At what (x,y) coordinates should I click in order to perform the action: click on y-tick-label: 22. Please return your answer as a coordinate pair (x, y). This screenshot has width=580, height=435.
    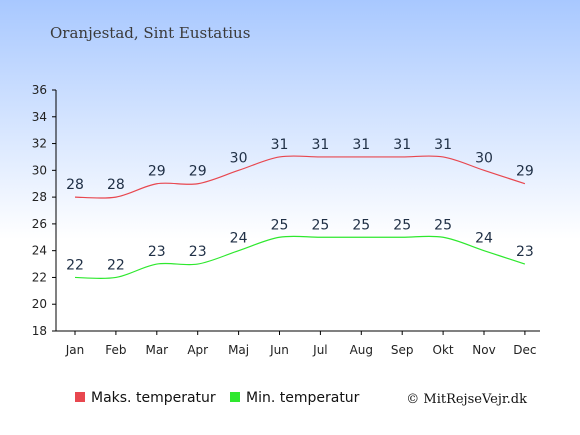
    Looking at the image, I should click on (39, 277).